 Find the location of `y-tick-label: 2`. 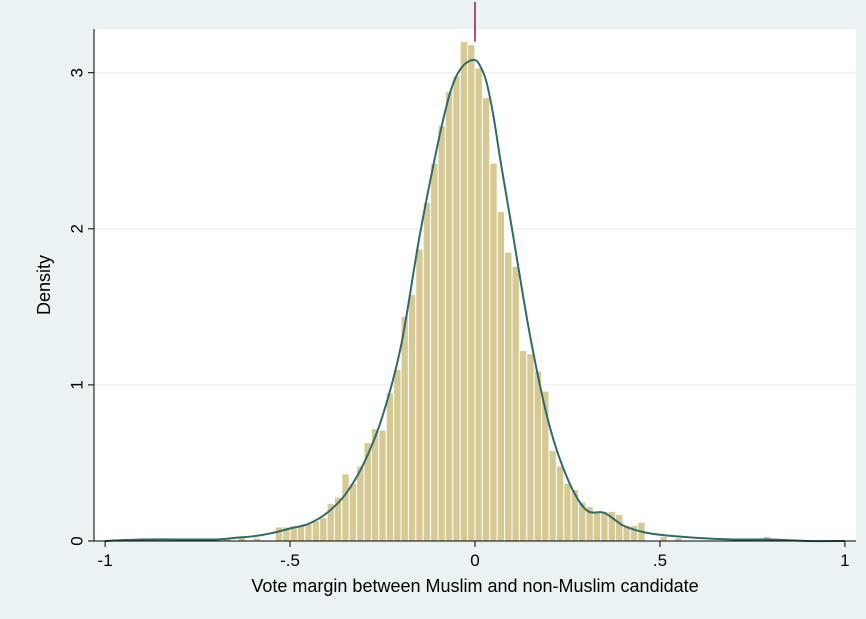

y-tick-label: 2 is located at coordinates (77, 228).